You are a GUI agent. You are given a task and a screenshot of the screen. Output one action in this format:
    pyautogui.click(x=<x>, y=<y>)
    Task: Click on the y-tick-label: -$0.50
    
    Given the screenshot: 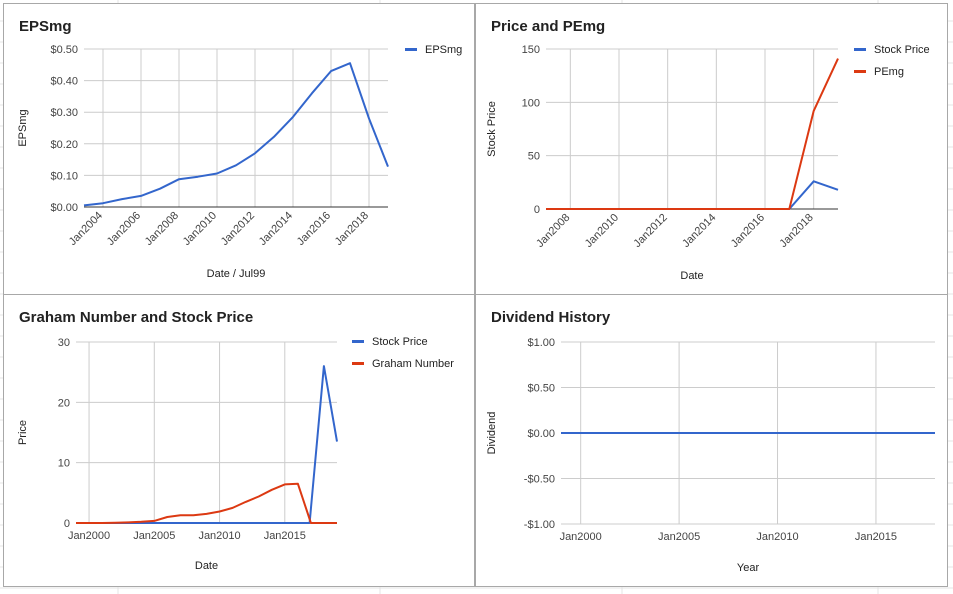 What is the action you would take?
    pyautogui.click(x=539, y=480)
    